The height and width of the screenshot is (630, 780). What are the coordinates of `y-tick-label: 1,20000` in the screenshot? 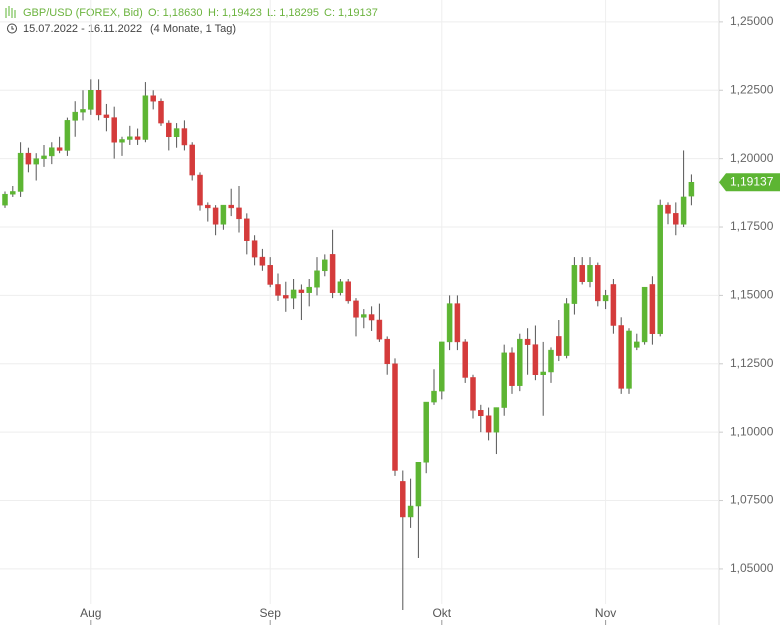 It's located at (752, 158).